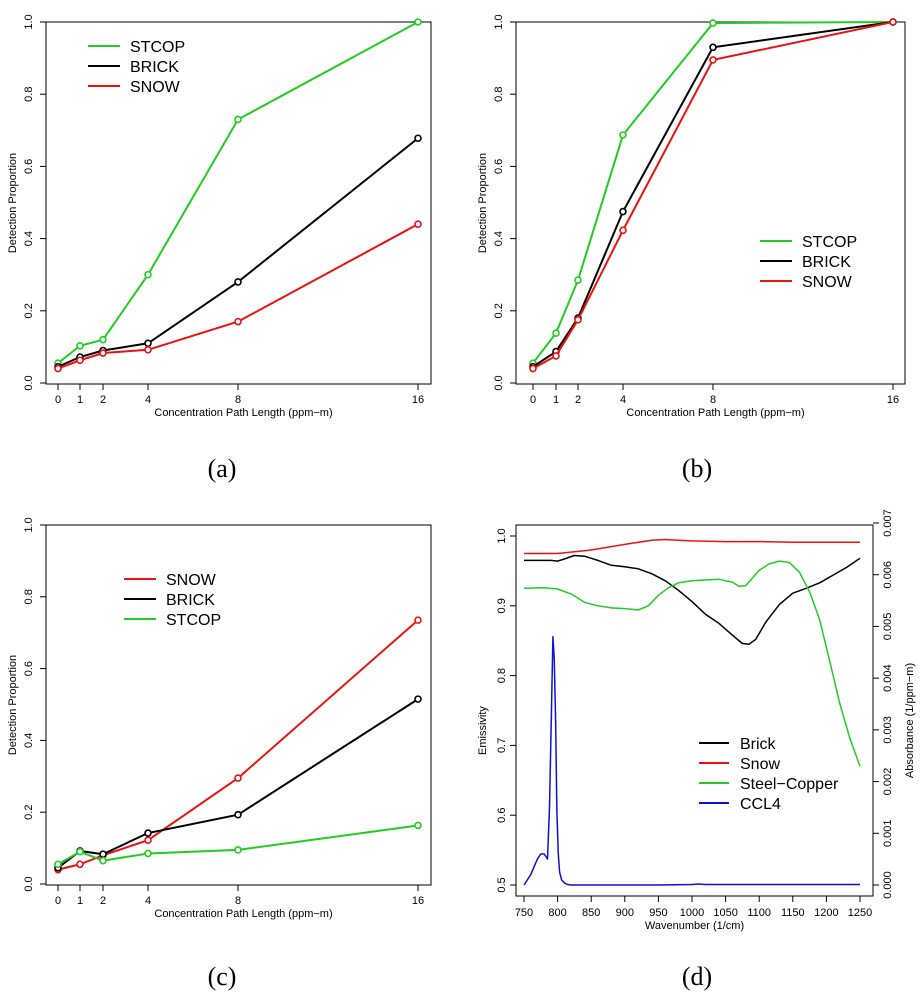  Describe the element at coordinates (557, 913) in the screenshot. I see `x-tick-label: 800` at that location.